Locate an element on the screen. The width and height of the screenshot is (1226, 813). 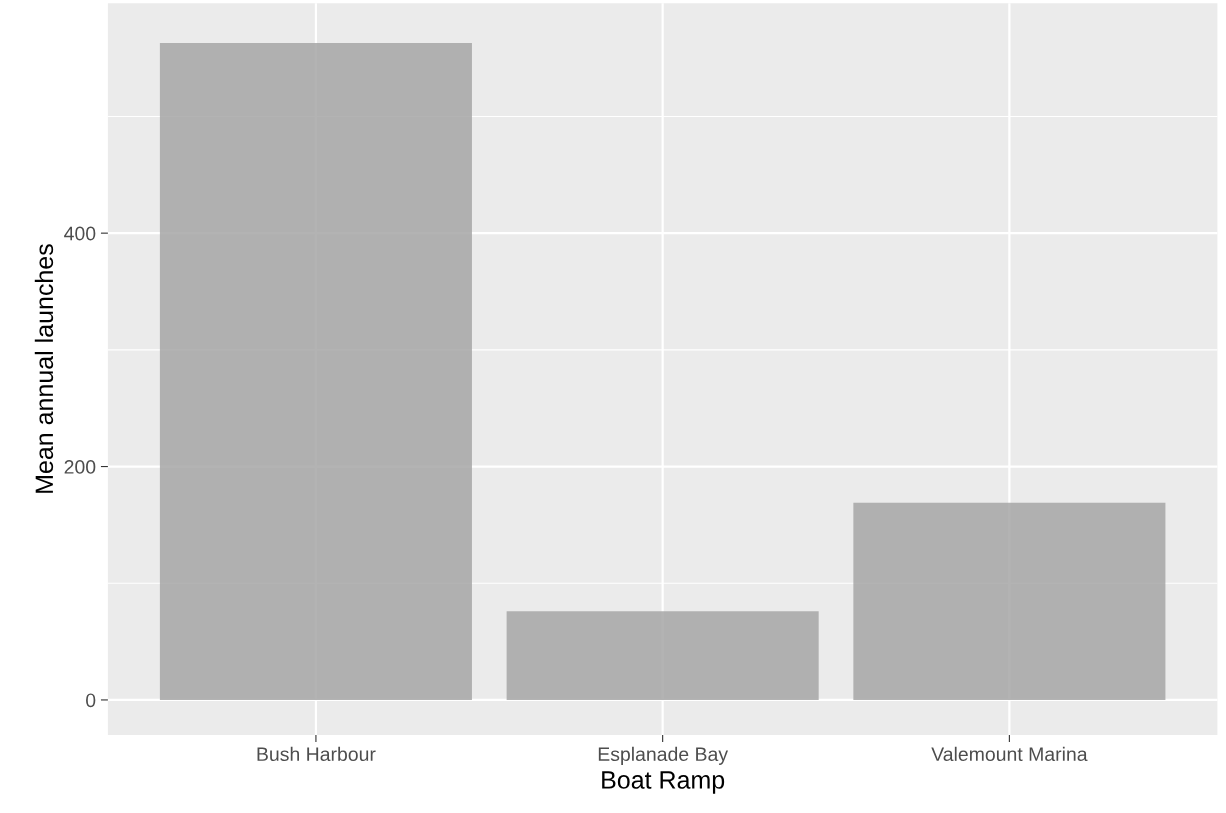
x-tick-label: Bush Harbour is located at coordinates (316, 754).